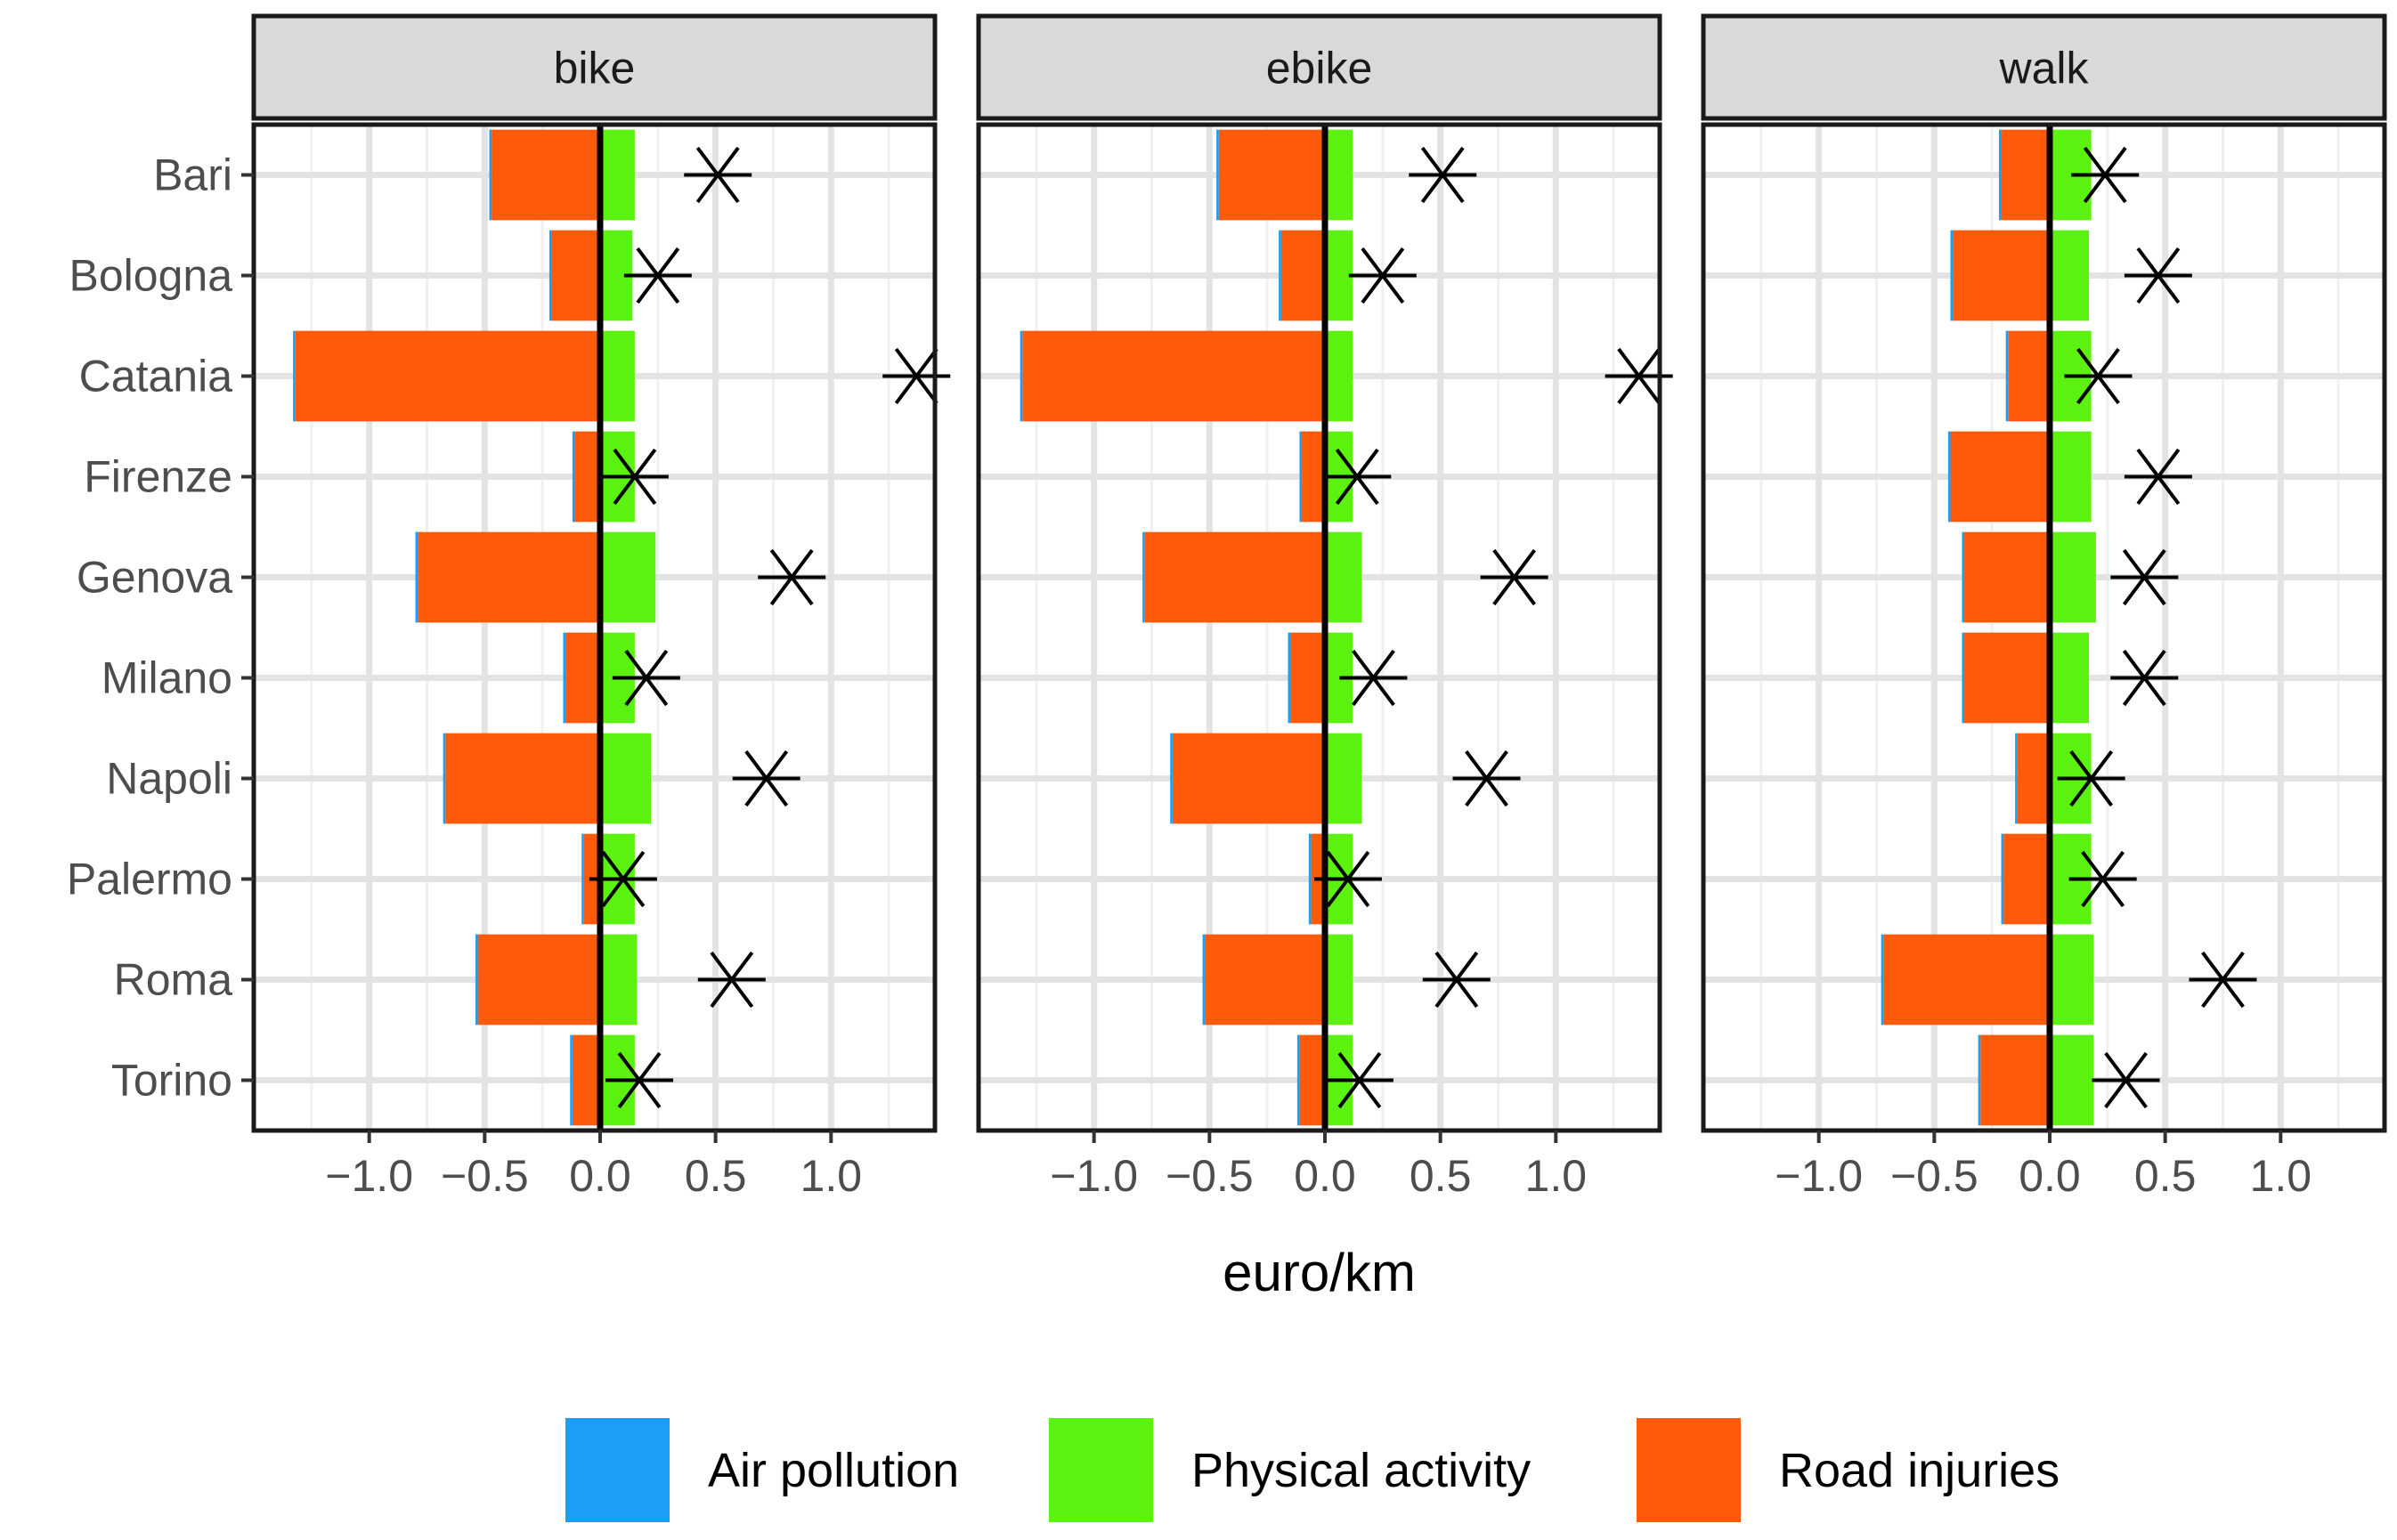 This screenshot has width=2397, height=1540. What do you see at coordinates (1319, 68) in the screenshot?
I see `strip-label-ebike: ebike` at bounding box center [1319, 68].